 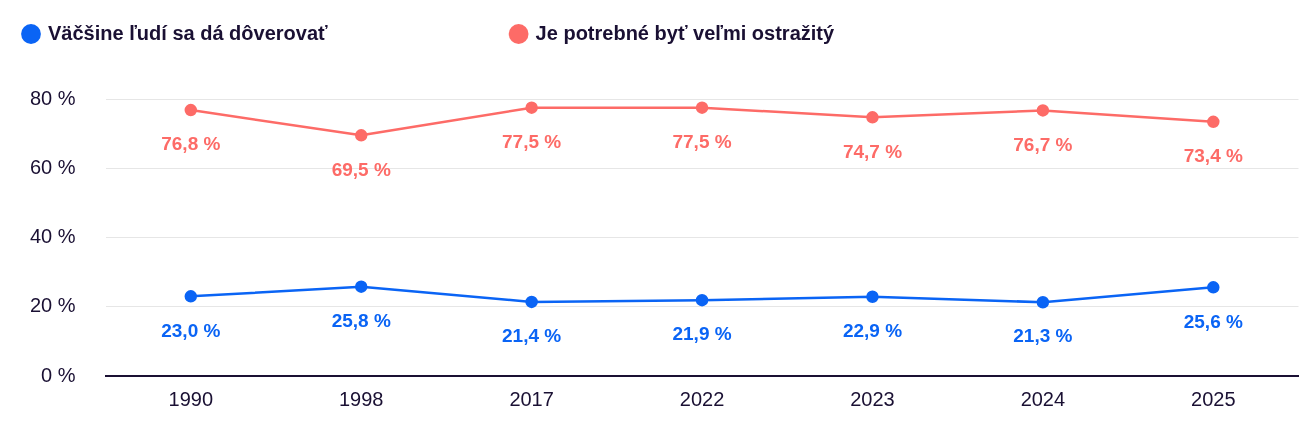 What do you see at coordinates (1213, 398) in the screenshot?
I see `x-tick-label: 2025` at bounding box center [1213, 398].